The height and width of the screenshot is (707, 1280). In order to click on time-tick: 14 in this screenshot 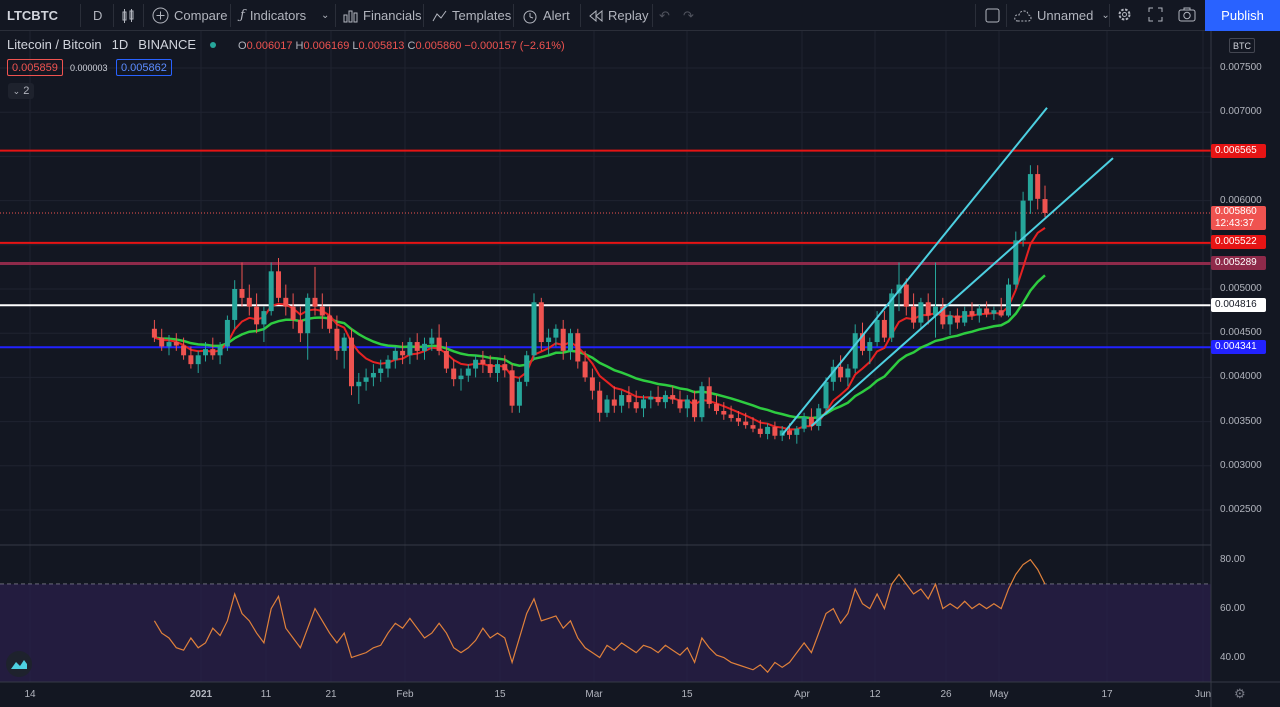, I will do `click(30, 694)`.